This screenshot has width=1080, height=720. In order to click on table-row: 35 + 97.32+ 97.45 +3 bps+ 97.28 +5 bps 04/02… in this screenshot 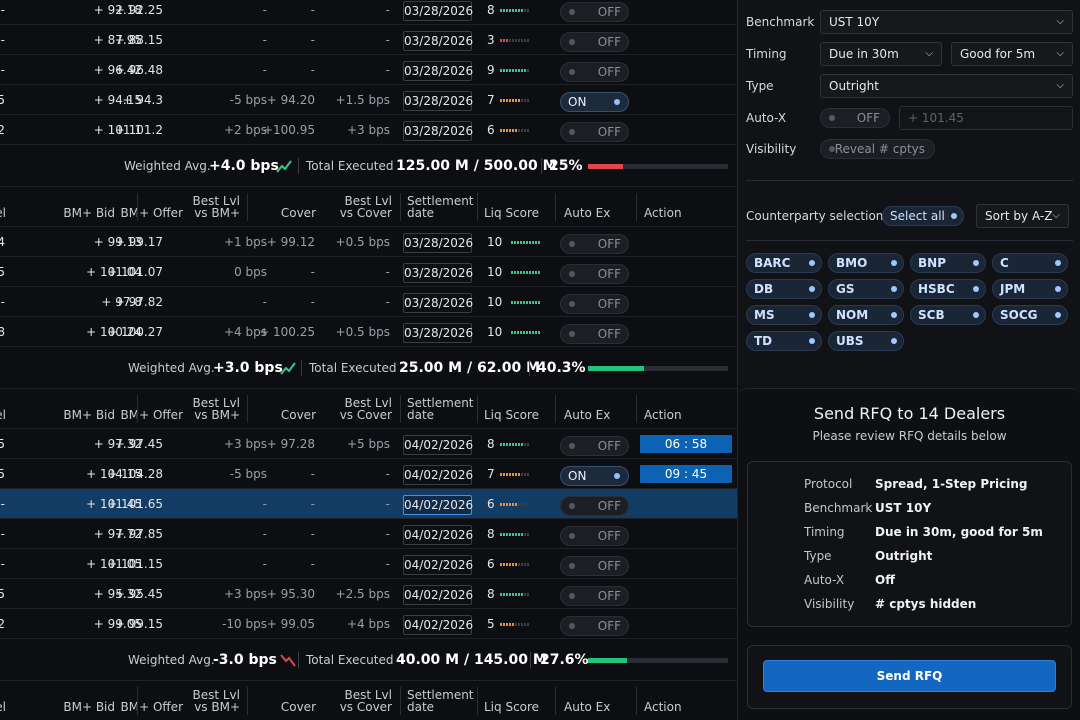, I will do `click(368, 444)`.